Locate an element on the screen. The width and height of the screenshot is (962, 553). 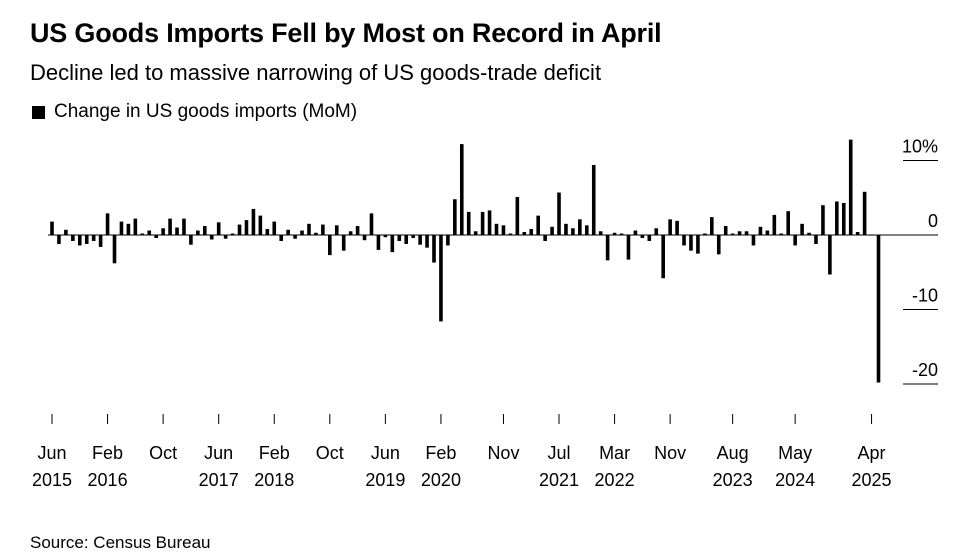
x-tick-label-year: 2019 is located at coordinates (385, 480).